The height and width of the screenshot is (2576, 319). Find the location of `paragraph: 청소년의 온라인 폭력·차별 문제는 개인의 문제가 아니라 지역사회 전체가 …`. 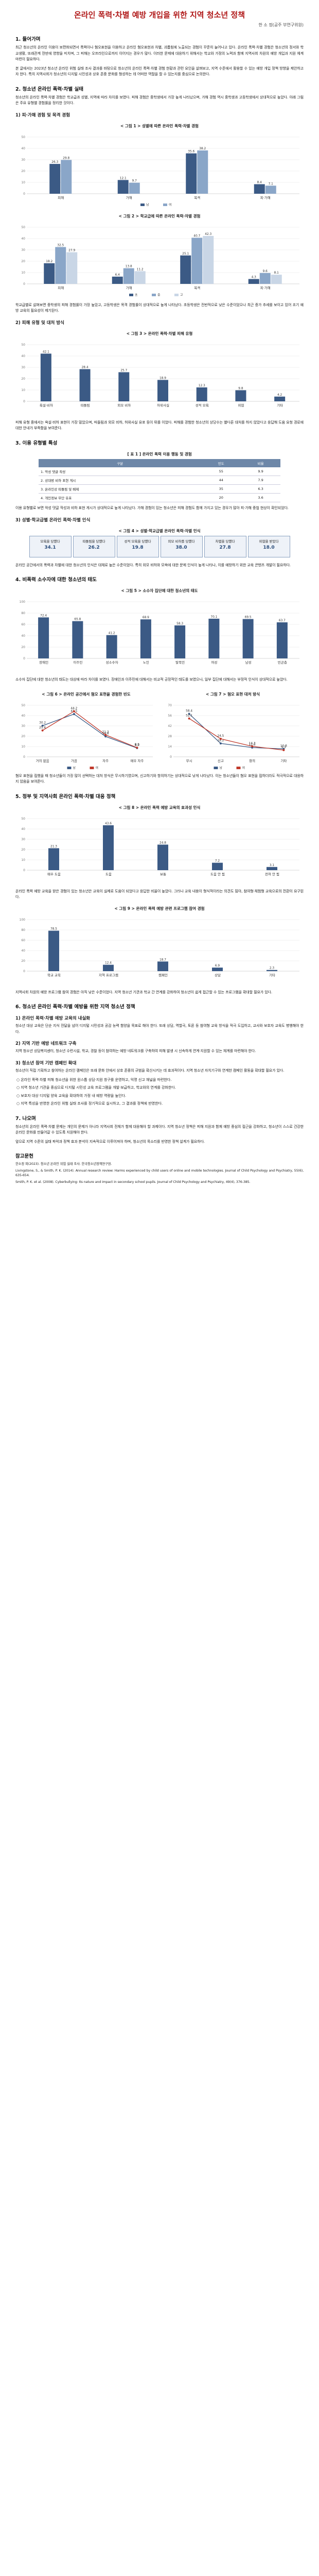

paragraph: 청소년의 온라인 폭력·차별 문제는 개인의 문제가 아니라 지역사회 전체가 … is located at coordinates (159, 1129).